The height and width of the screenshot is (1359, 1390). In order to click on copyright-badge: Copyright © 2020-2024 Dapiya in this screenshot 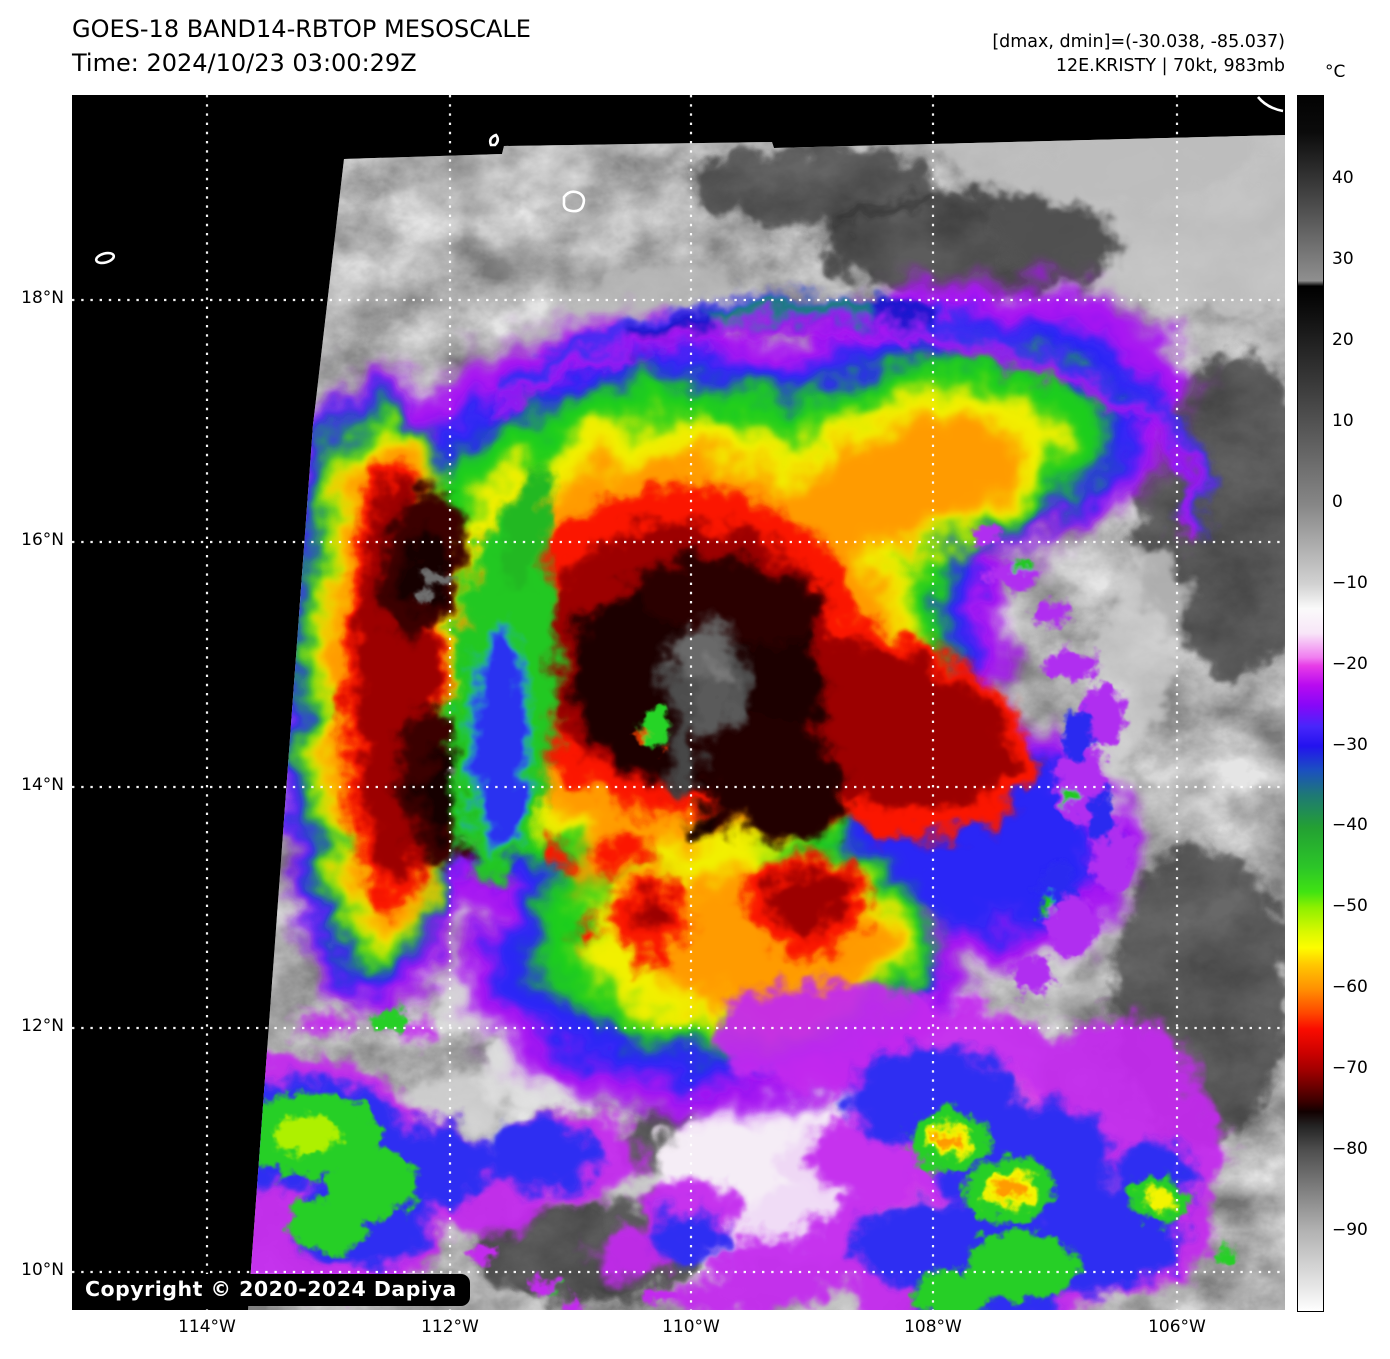, I will do `click(271, 1290)`.